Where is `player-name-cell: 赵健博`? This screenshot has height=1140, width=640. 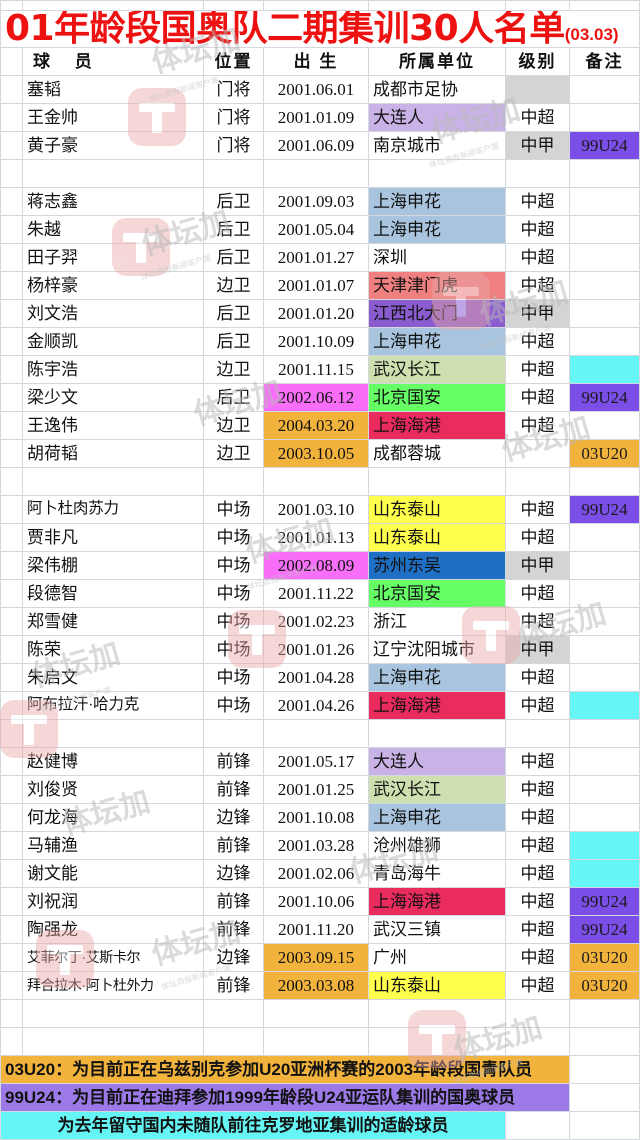
player-name-cell: 赵健博 is located at coordinates (113, 761).